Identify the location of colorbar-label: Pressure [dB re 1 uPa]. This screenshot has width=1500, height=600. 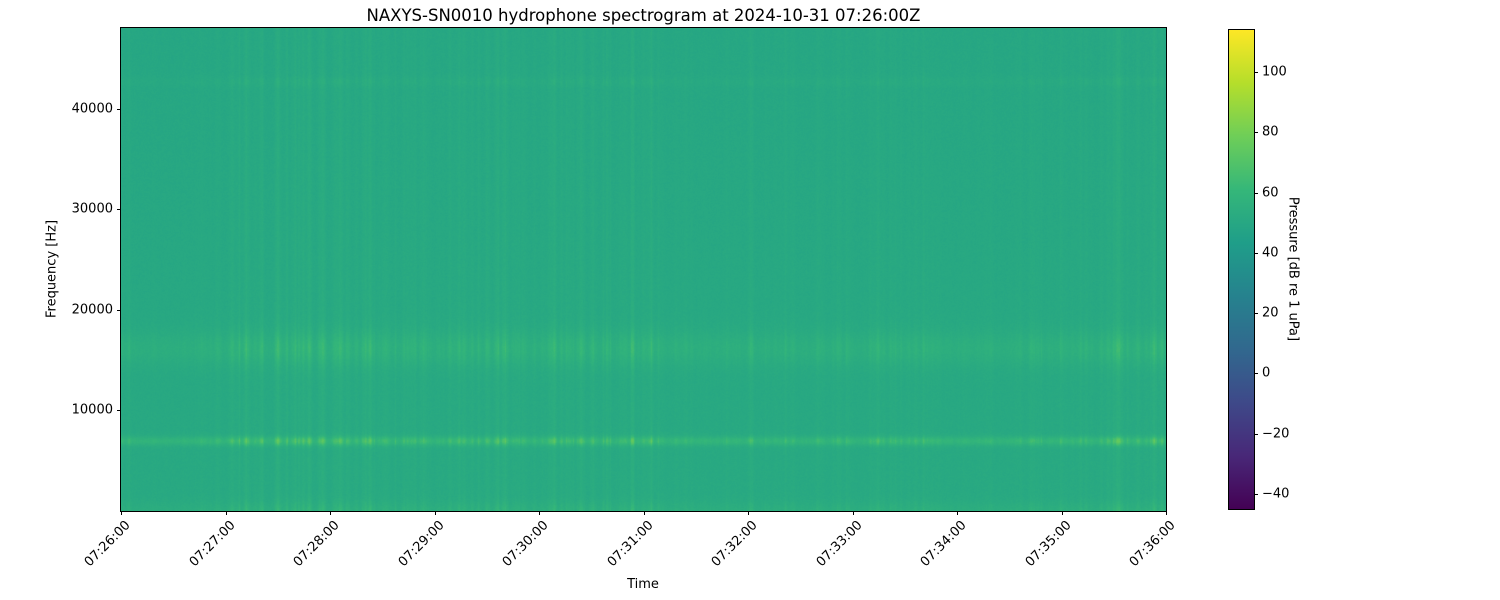
(1293, 269).